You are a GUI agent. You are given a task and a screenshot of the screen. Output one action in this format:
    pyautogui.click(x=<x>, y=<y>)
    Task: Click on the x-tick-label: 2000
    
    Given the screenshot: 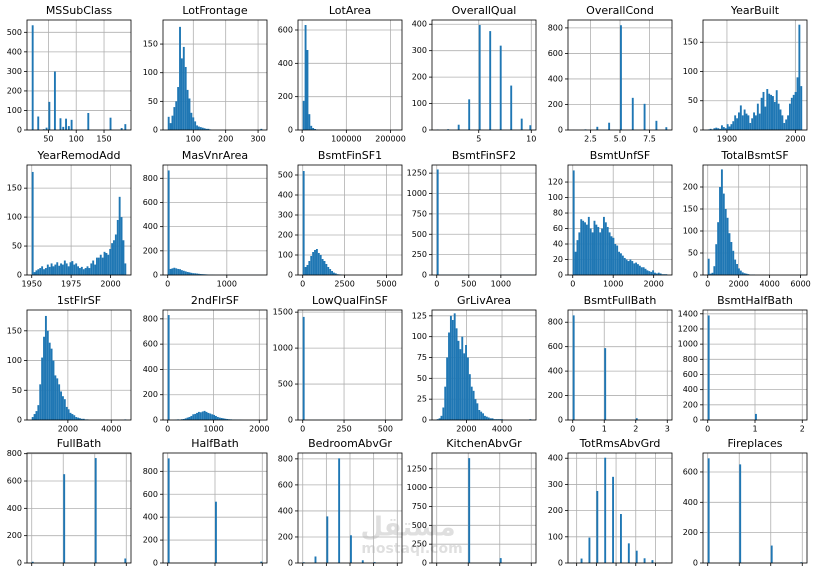 What is the action you would take?
    pyautogui.click(x=110, y=284)
    